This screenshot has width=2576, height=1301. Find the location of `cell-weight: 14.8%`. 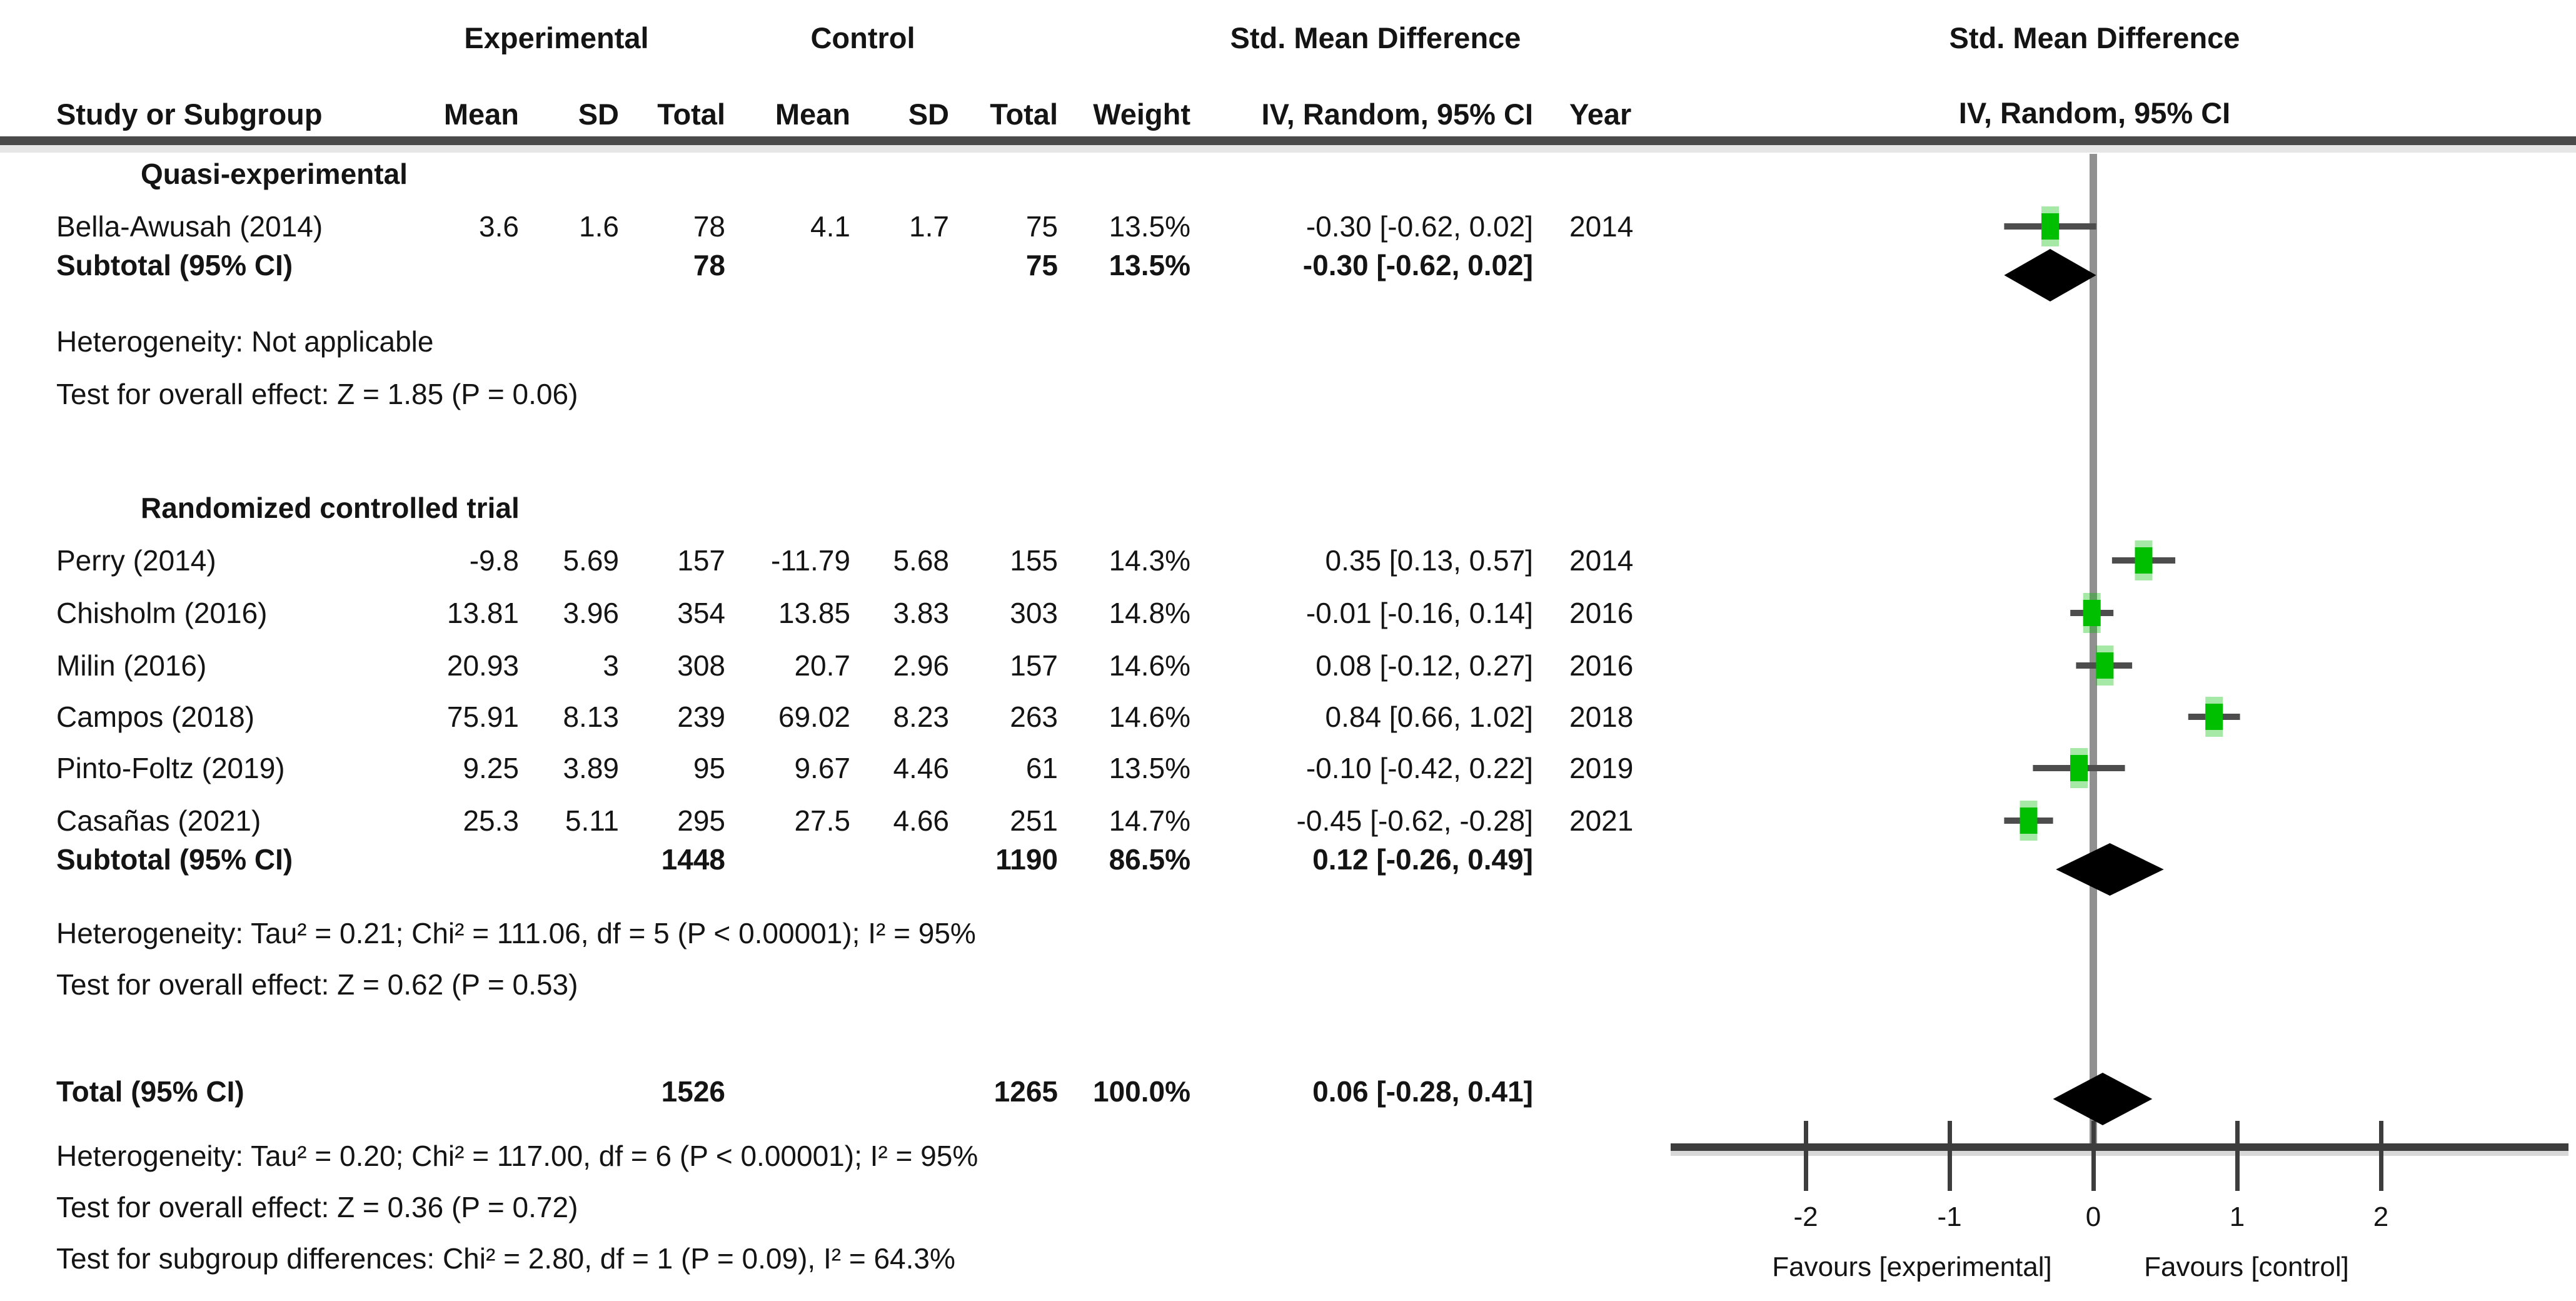

cell-weight: 14.8% is located at coordinates (1149, 613).